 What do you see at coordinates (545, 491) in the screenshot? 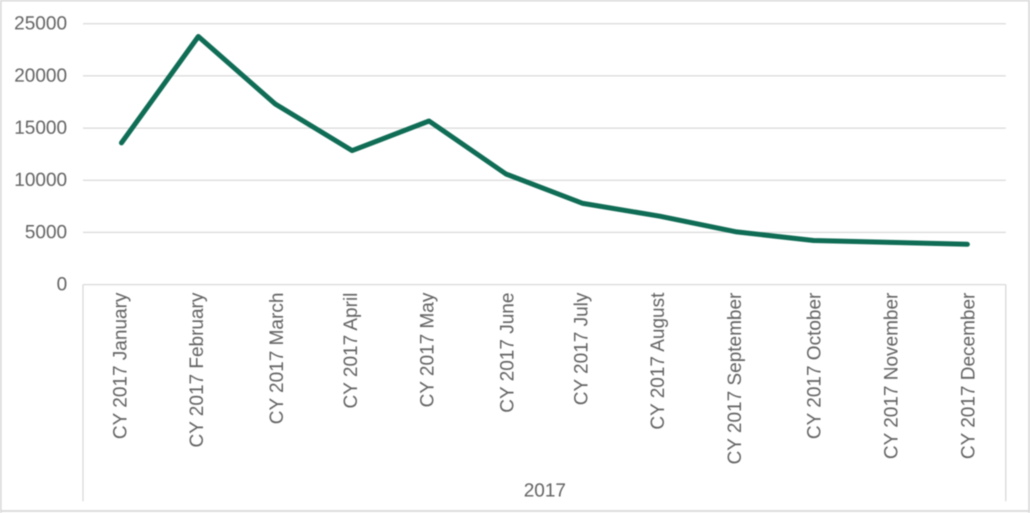
I see `svg-text: 2017` at bounding box center [545, 491].